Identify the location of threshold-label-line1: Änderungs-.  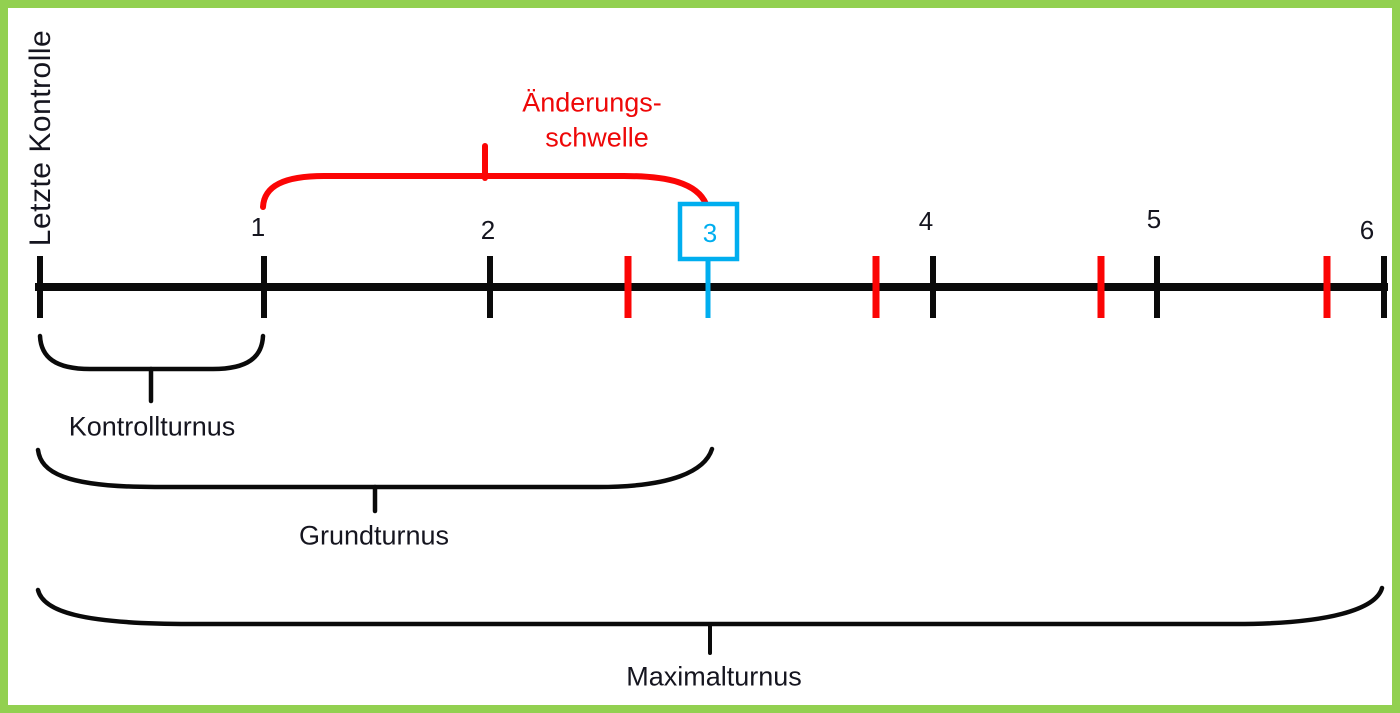
(592, 102).